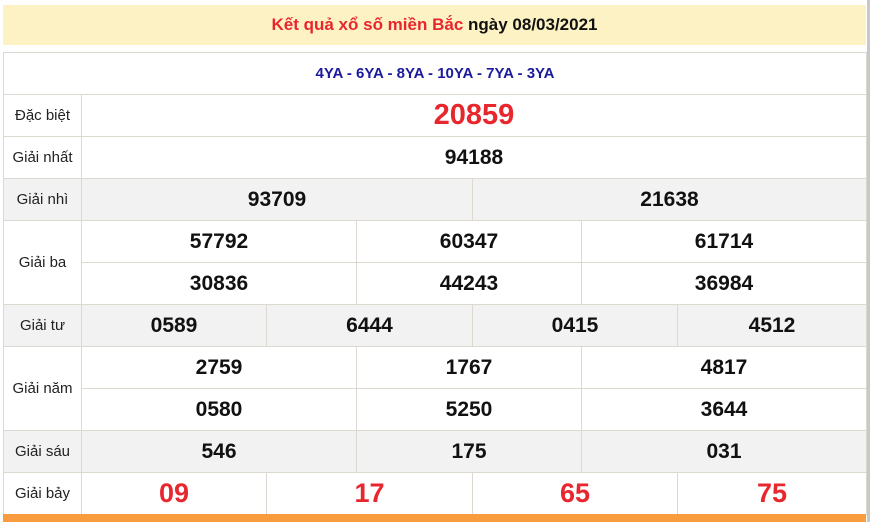  What do you see at coordinates (868, 261) in the screenshot?
I see `scrollbar` at bounding box center [868, 261].